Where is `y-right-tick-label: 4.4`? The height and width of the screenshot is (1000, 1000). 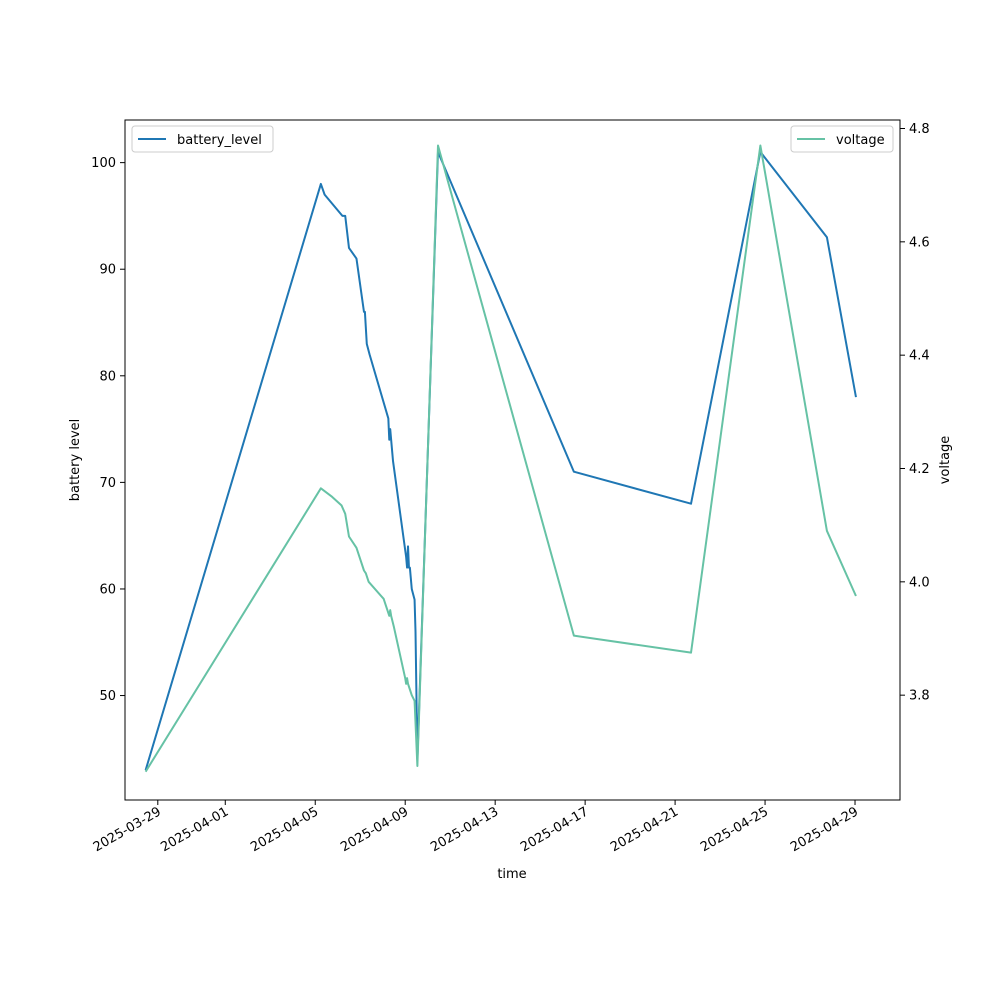
y-right-tick-label: 4.4 is located at coordinates (919, 356).